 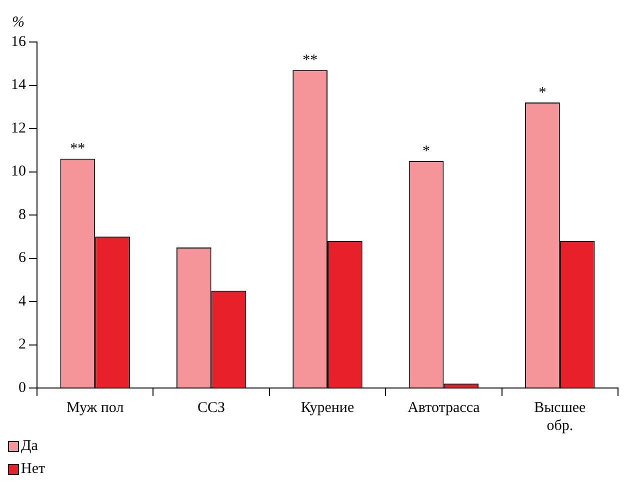 I want to click on x-tick-label: Высшее обр., so click(x=560, y=417).